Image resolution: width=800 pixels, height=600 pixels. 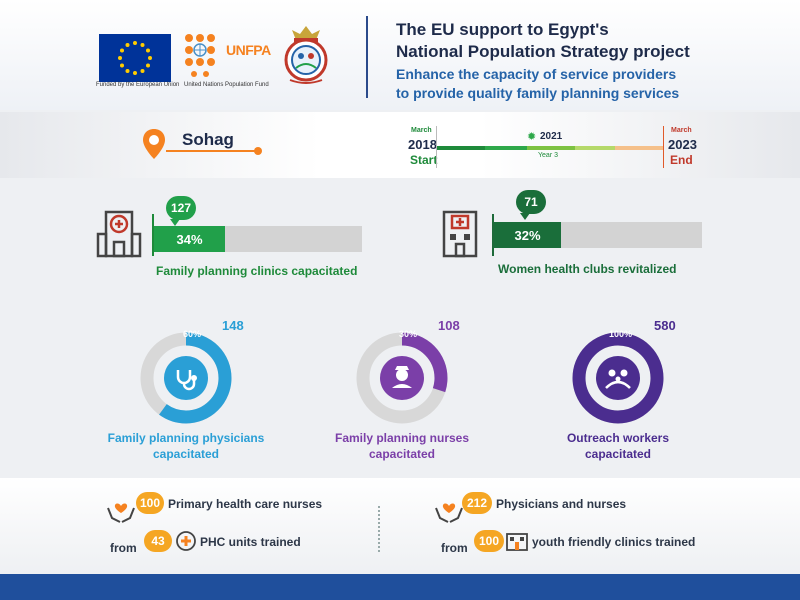 What do you see at coordinates (531, 205) in the screenshot?
I see `clubs-count-badge: 71` at bounding box center [531, 205].